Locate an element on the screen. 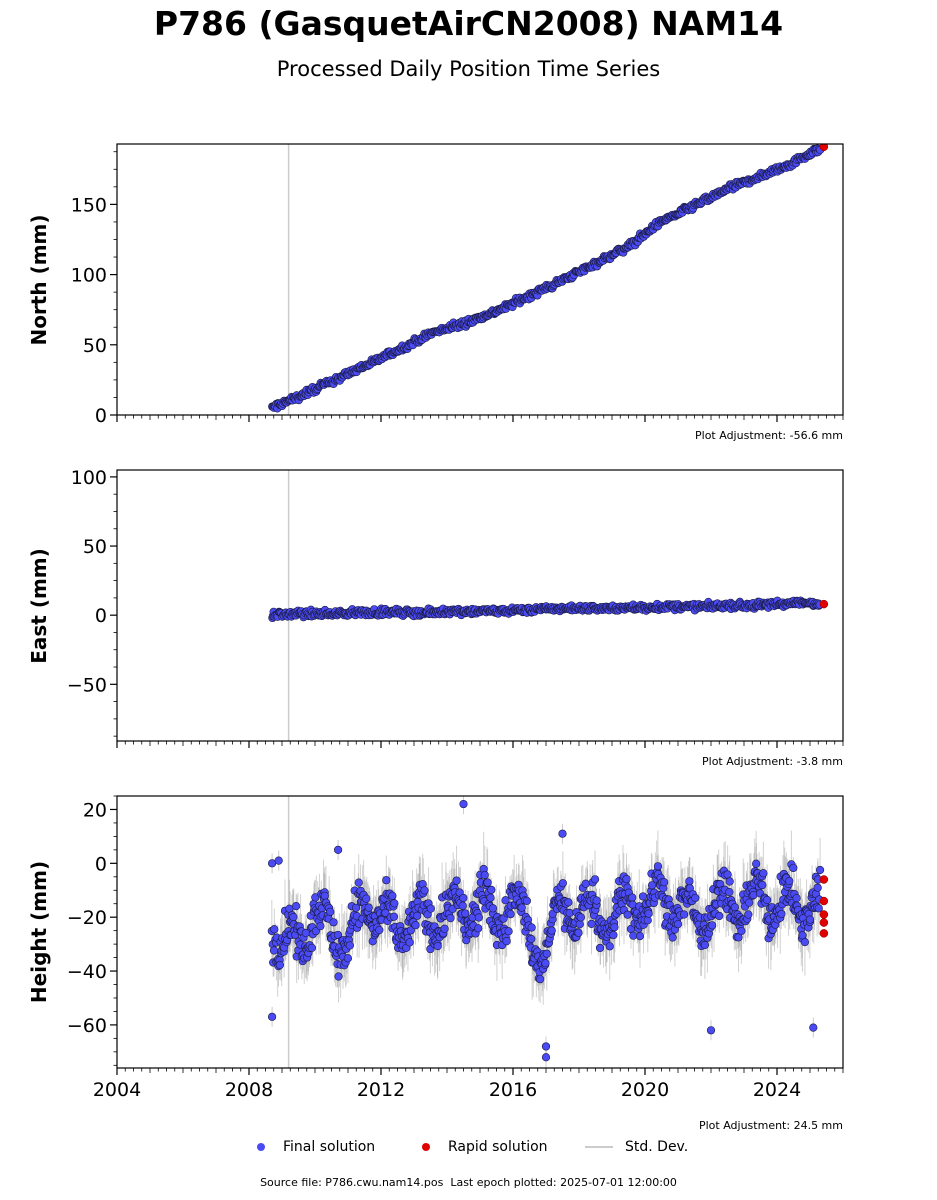  north-plot-adjustment: Plot Adjustment: -56.6 mm is located at coordinates (769, 435).